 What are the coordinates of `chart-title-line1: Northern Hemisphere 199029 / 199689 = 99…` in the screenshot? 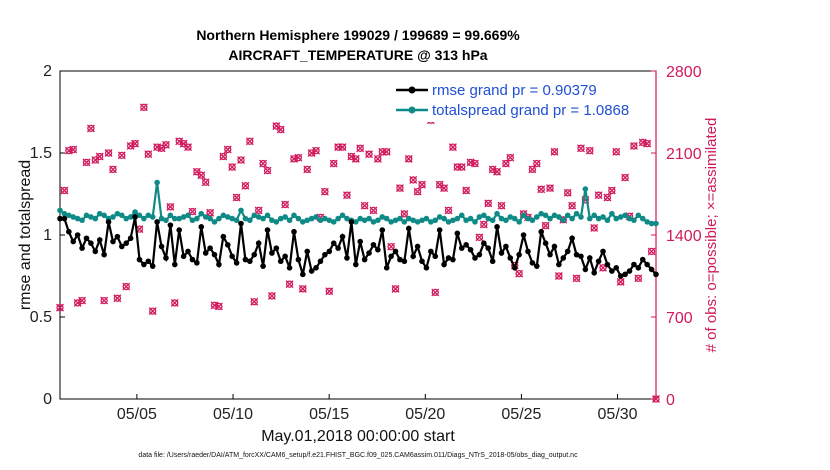 It's located at (358, 35).